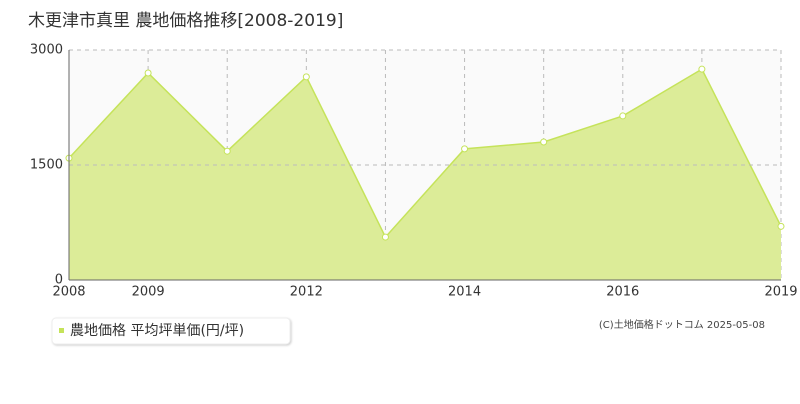 The image size is (800, 404). I want to click on y-tick-label: 1500, so click(46, 165).